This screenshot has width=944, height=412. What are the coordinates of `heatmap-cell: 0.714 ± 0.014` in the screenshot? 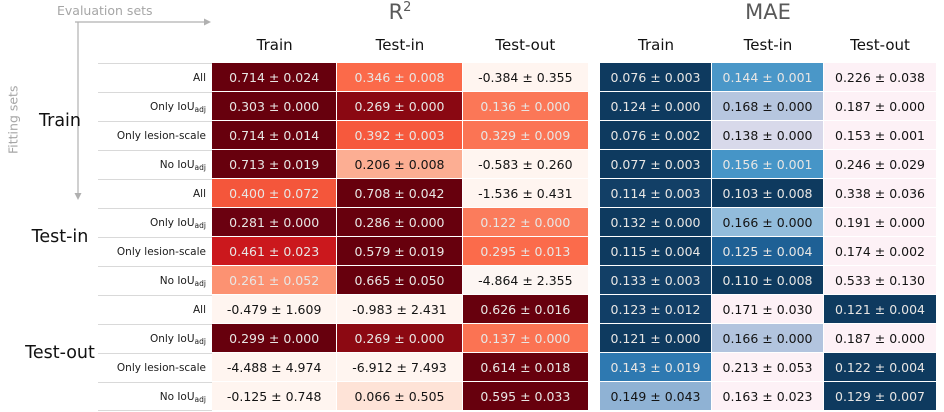 It's located at (275, 135).